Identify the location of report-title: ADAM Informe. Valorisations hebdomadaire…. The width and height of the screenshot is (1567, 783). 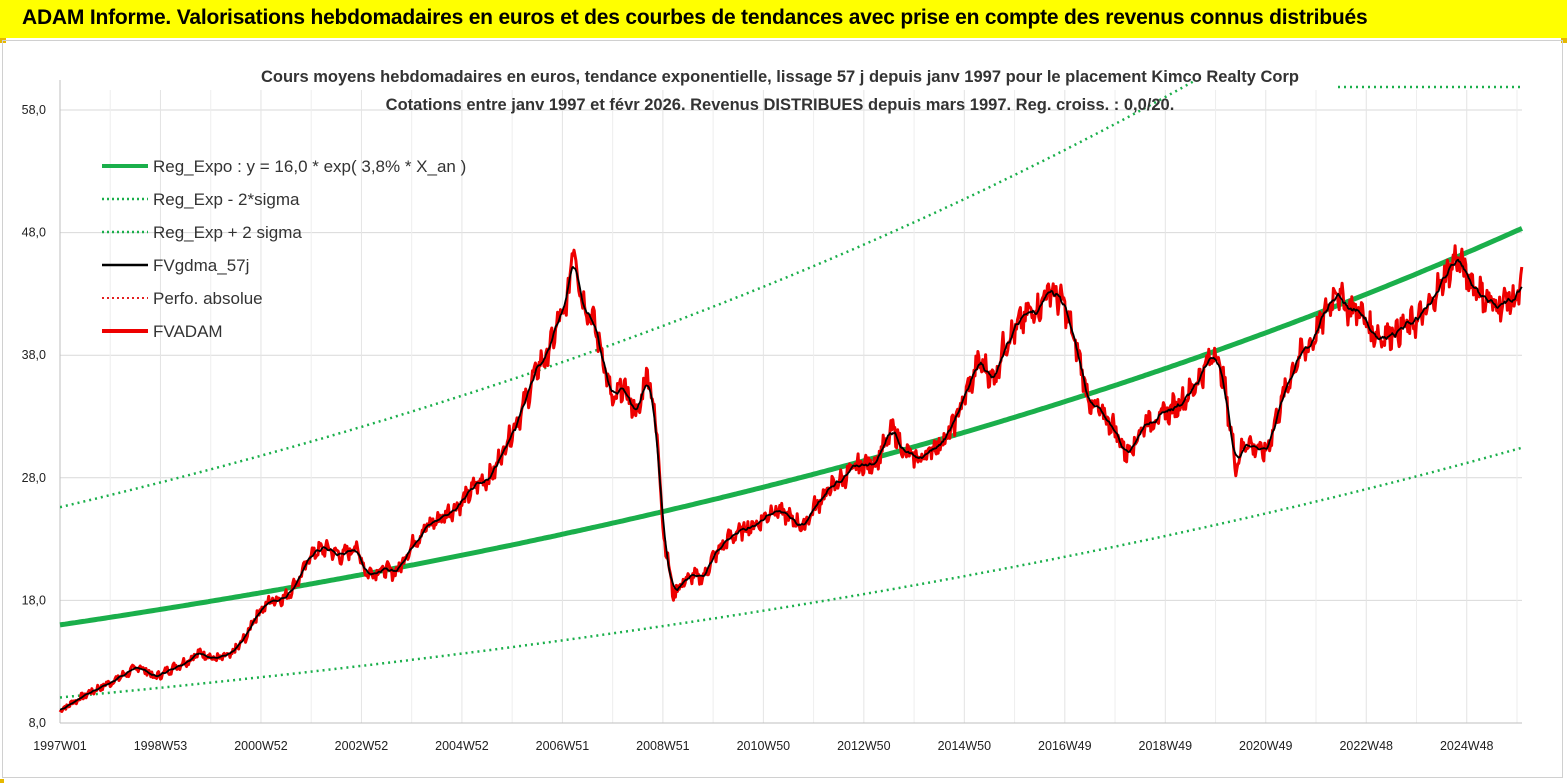
(695, 17).